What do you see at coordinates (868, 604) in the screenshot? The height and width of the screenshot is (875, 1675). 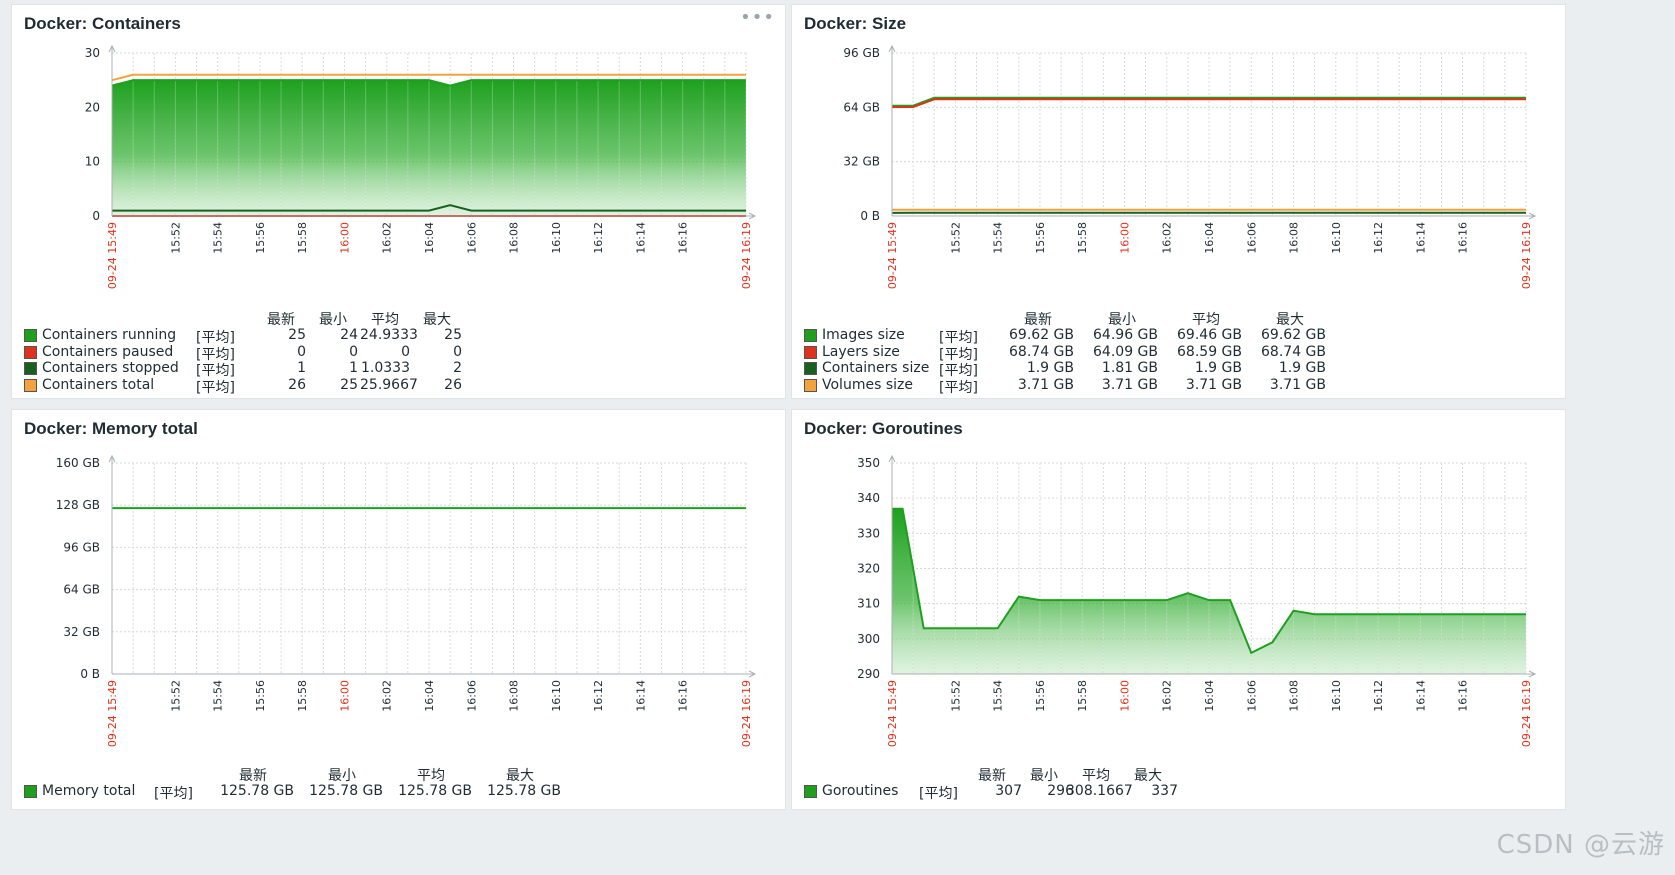 I see `y-tick-label: 310` at bounding box center [868, 604].